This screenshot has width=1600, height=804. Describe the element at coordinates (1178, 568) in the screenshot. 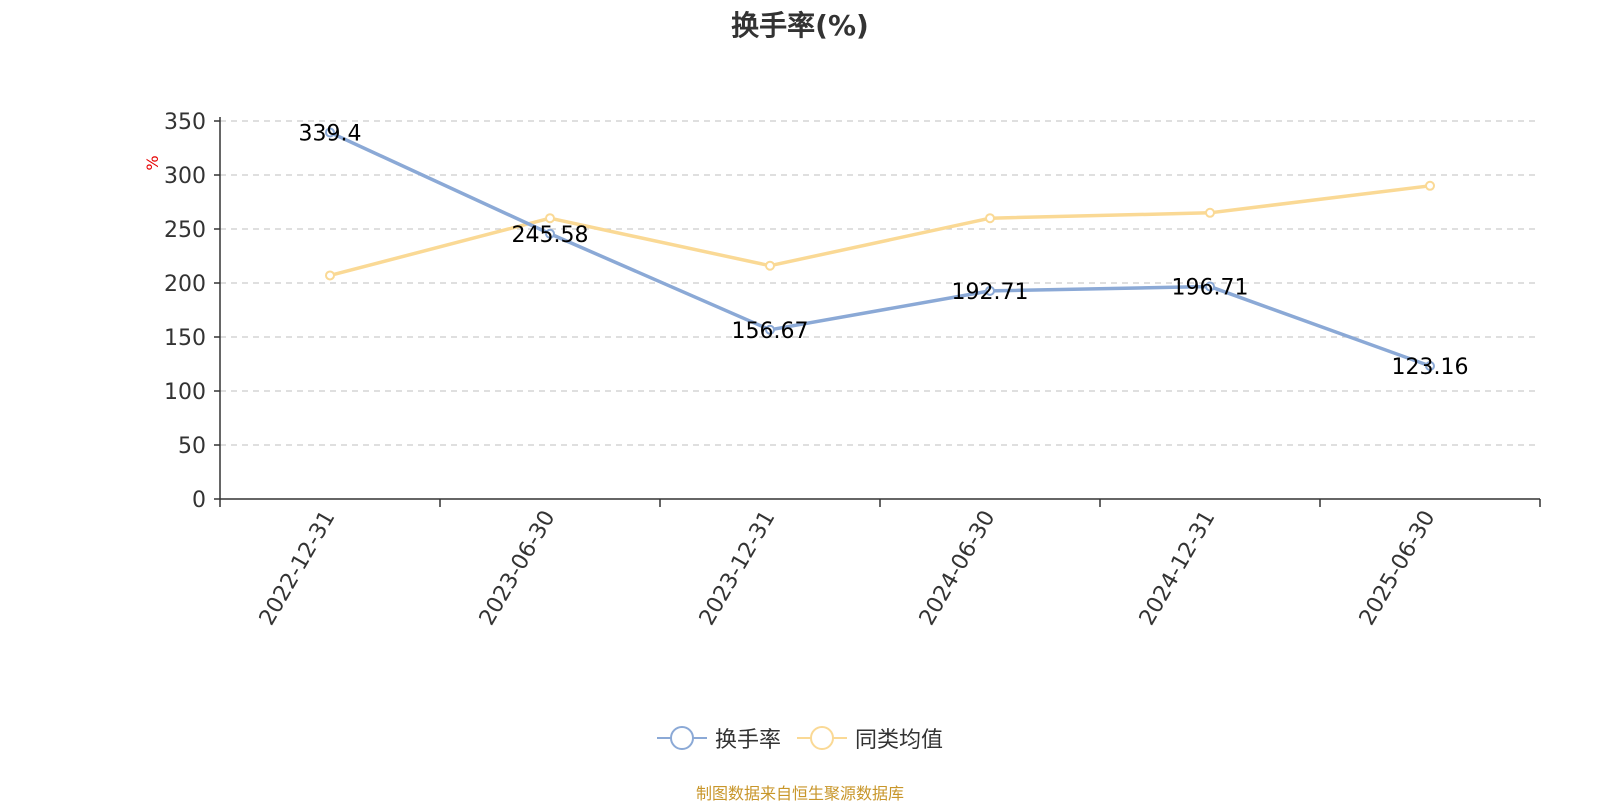

I see `x-tick-label: 2024-12-31` at that location.